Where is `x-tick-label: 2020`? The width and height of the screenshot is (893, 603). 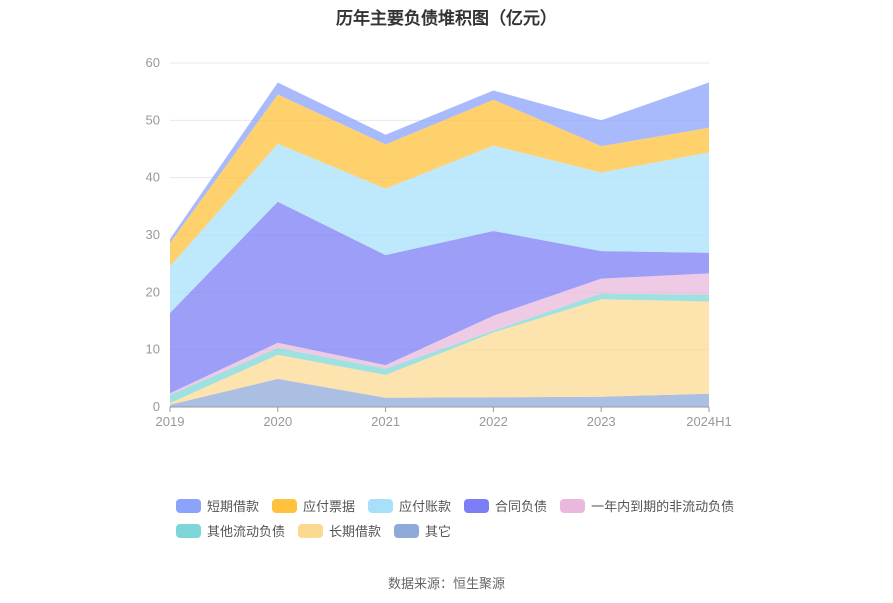 x-tick-label: 2020 is located at coordinates (277, 421).